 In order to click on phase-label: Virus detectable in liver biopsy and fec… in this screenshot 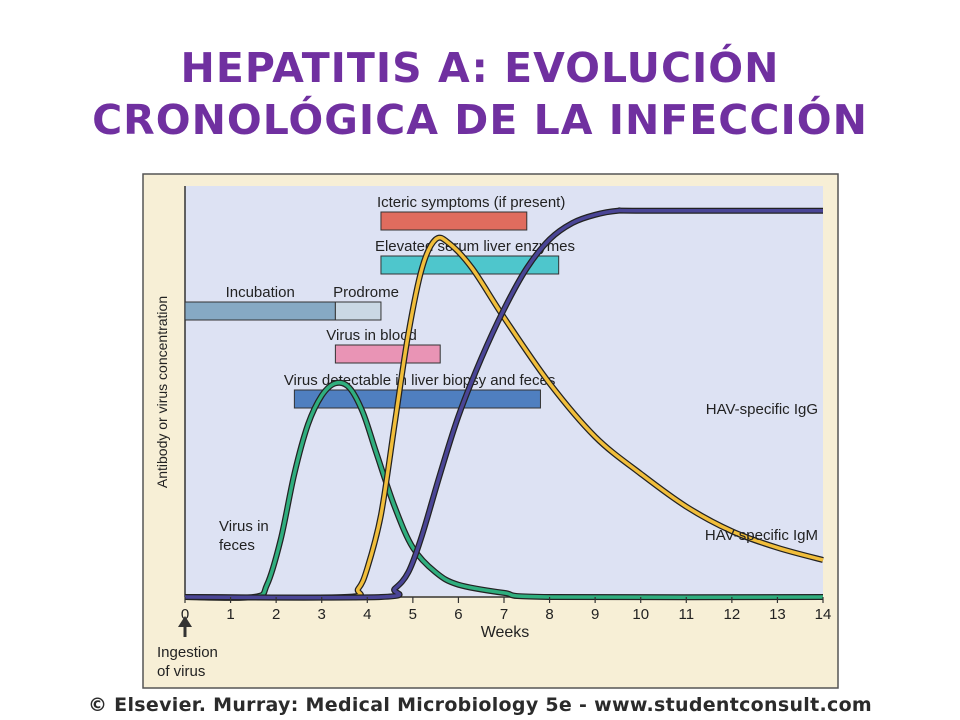, I will do `click(420, 380)`.